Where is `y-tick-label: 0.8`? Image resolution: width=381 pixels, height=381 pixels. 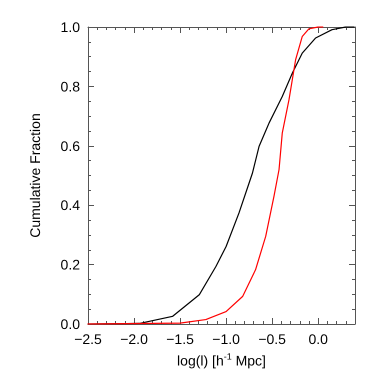
y-tick-label: 0.8 is located at coordinates (70, 86).